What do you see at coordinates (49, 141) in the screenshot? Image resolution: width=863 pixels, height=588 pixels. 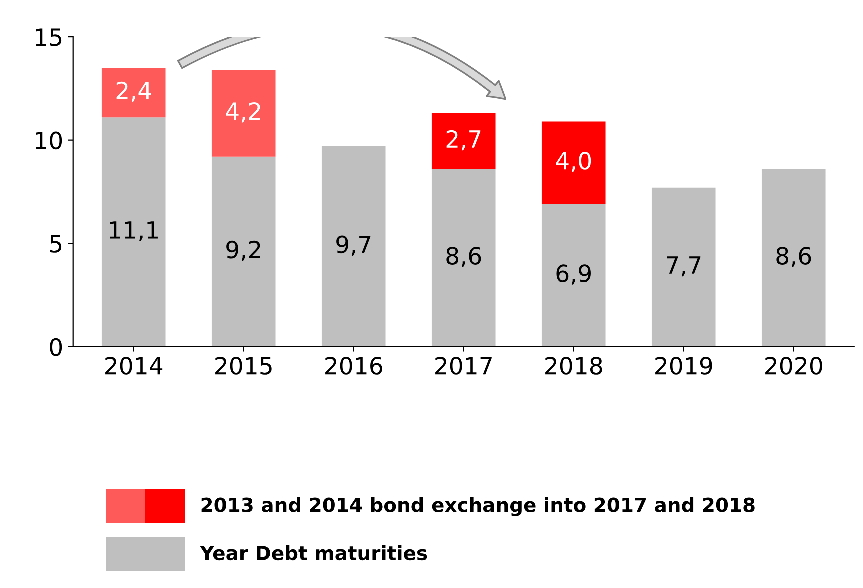 I see `y-tick-label: 10` at bounding box center [49, 141].